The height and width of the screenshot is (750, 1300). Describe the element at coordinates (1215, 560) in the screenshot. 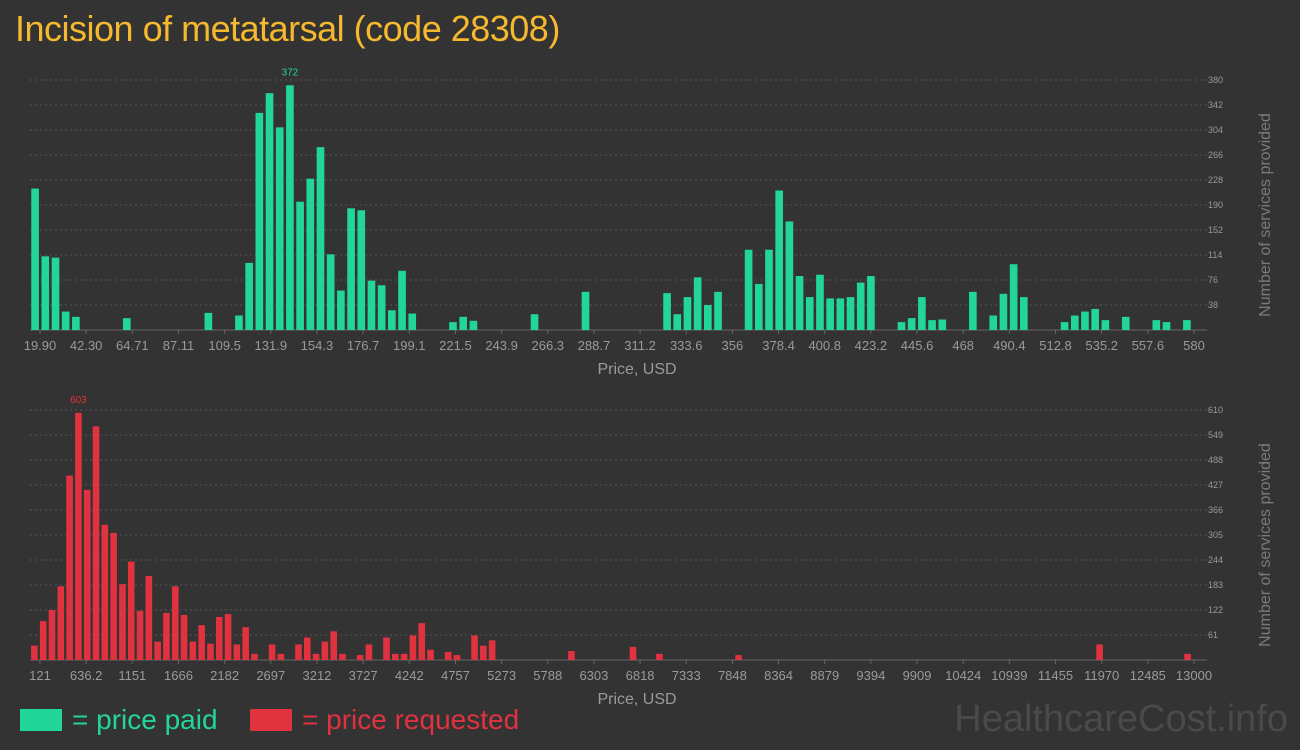

I see `requested-y-tick-label: 244` at that location.